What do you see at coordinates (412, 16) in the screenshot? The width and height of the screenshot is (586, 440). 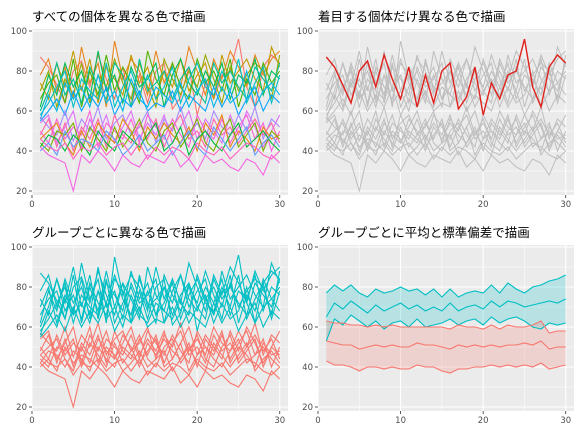 I see `panel-title: 着目する個体だけ異なる色で描画` at bounding box center [412, 16].